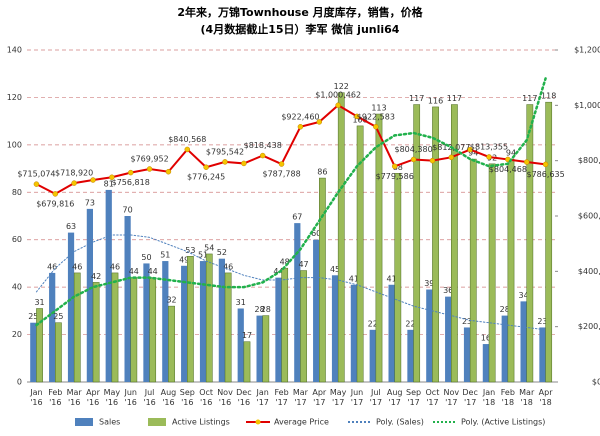 Image resolution: width=600 pixels, height=436 pixels. What do you see at coordinates (300, 29) in the screenshot?
I see `chart-subtitle: (4月数据截止15日）李军 微信 junli64` at bounding box center [300, 29].